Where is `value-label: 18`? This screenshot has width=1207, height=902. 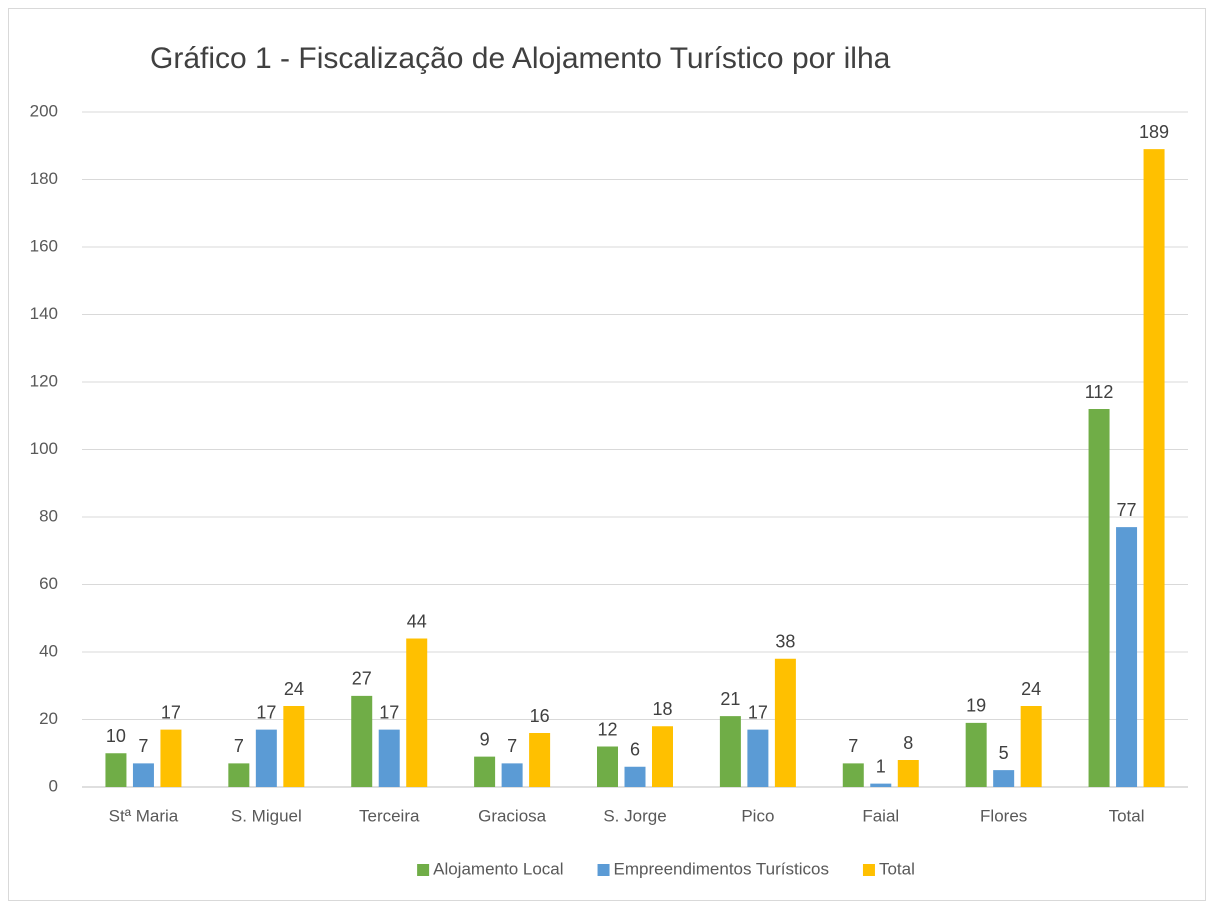
value-label: 18 is located at coordinates (662, 709).